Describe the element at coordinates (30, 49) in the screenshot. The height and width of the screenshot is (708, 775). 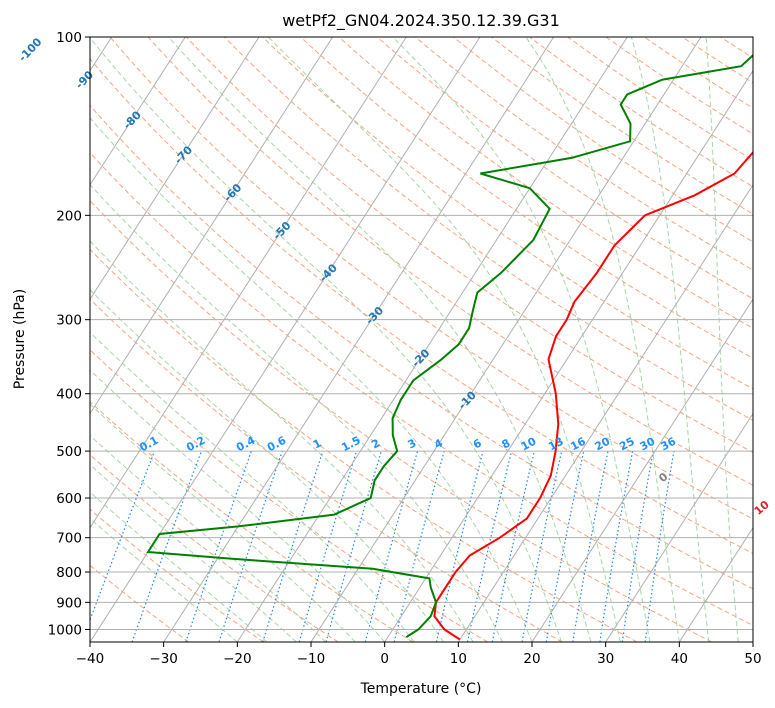
I see `isotherm-label: -100` at that location.